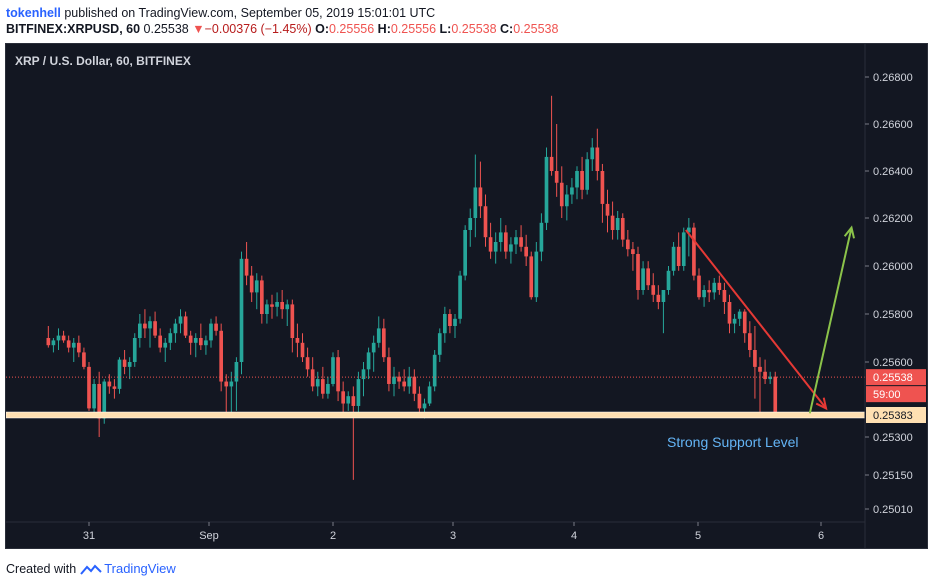 This screenshot has width=932, height=586. Describe the element at coordinates (140, 568) in the screenshot. I see `tradingview-link: TradingView` at that location.